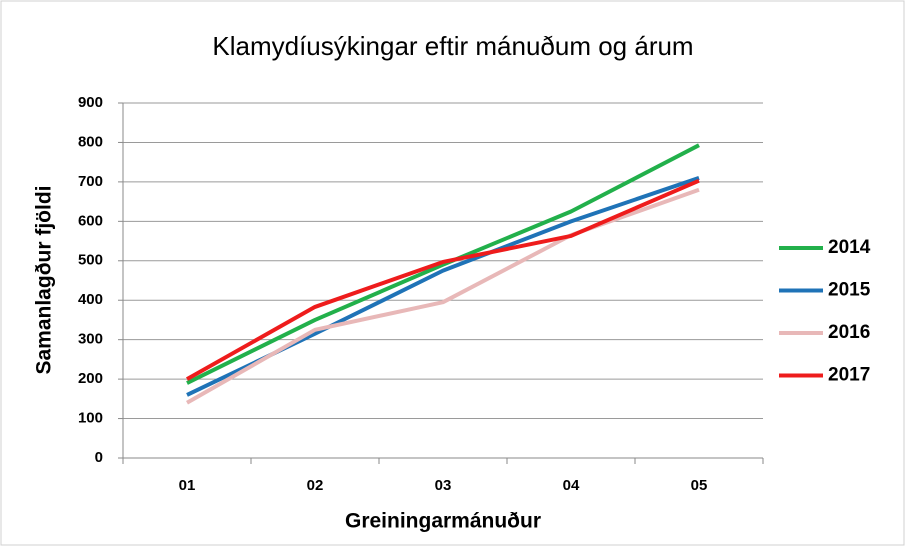  I want to click on chart-title: Klamydíusýkingar eftir mánuðum og árum, so click(452, 46).